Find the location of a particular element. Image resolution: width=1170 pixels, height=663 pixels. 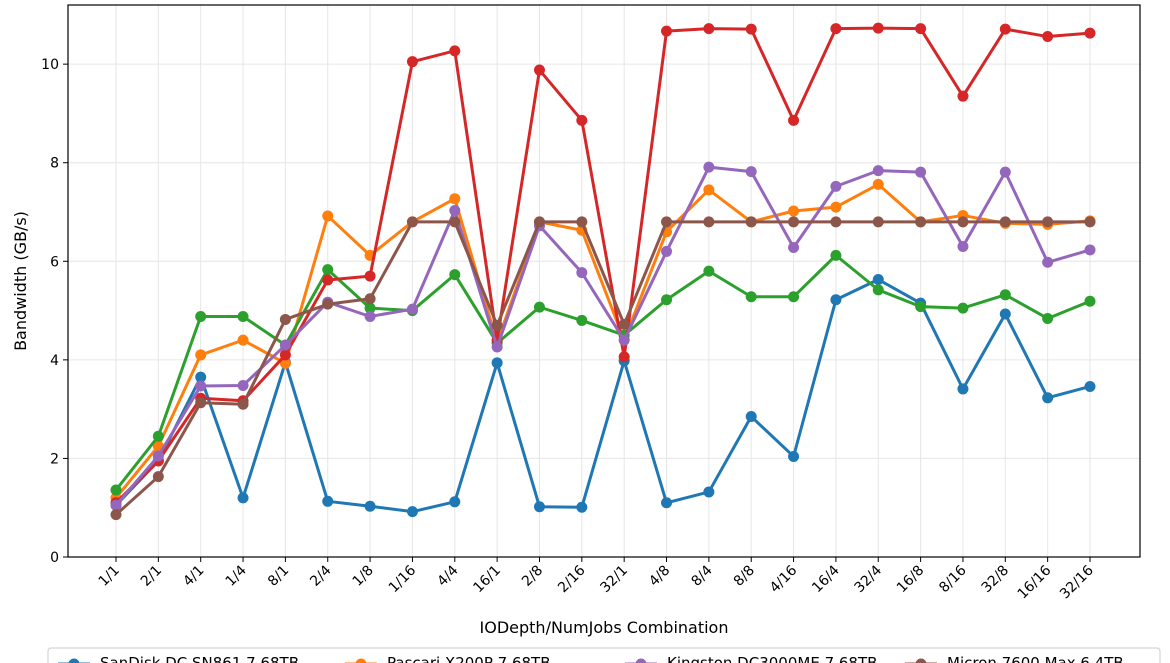

legend-label: SanDisk DC SN861 7.68TB is located at coordinates (199, 658).